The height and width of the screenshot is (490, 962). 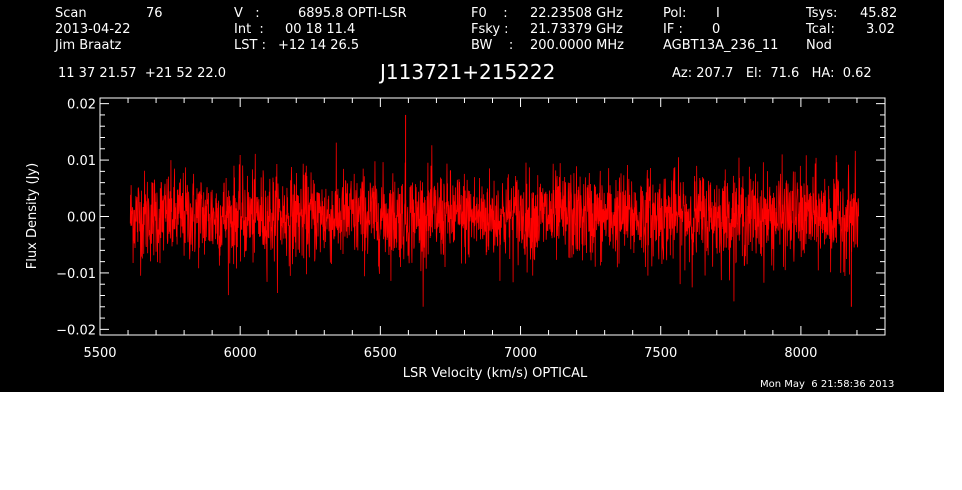 I want to click on y-tick-label: 0.02, so click(x=81, y=105).